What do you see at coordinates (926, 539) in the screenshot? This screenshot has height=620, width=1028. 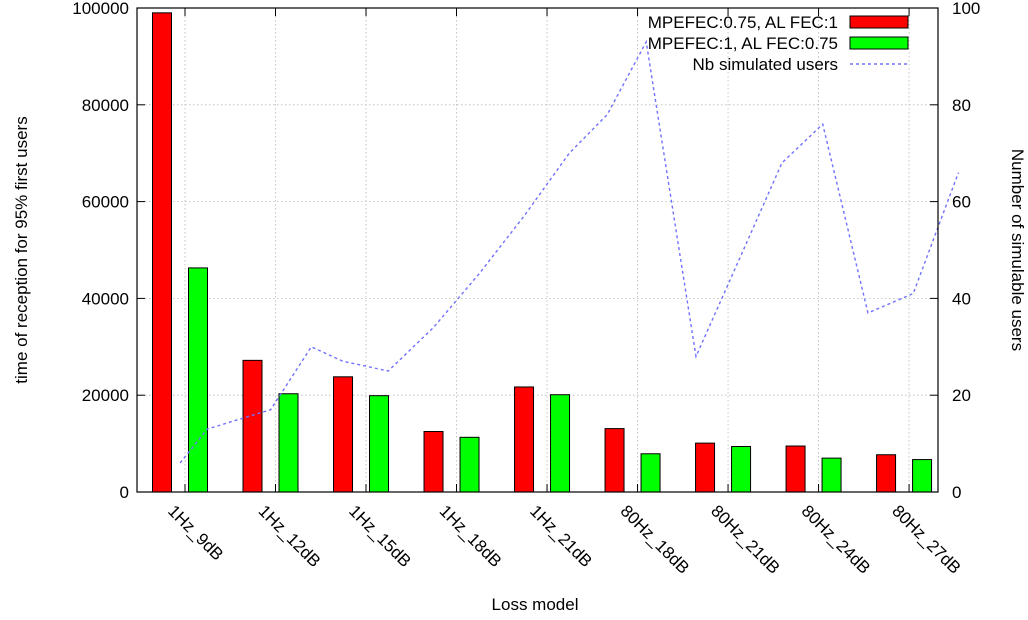 I see `x-tick-label: 80Hz_27dB` at bounding box center [926, 539].